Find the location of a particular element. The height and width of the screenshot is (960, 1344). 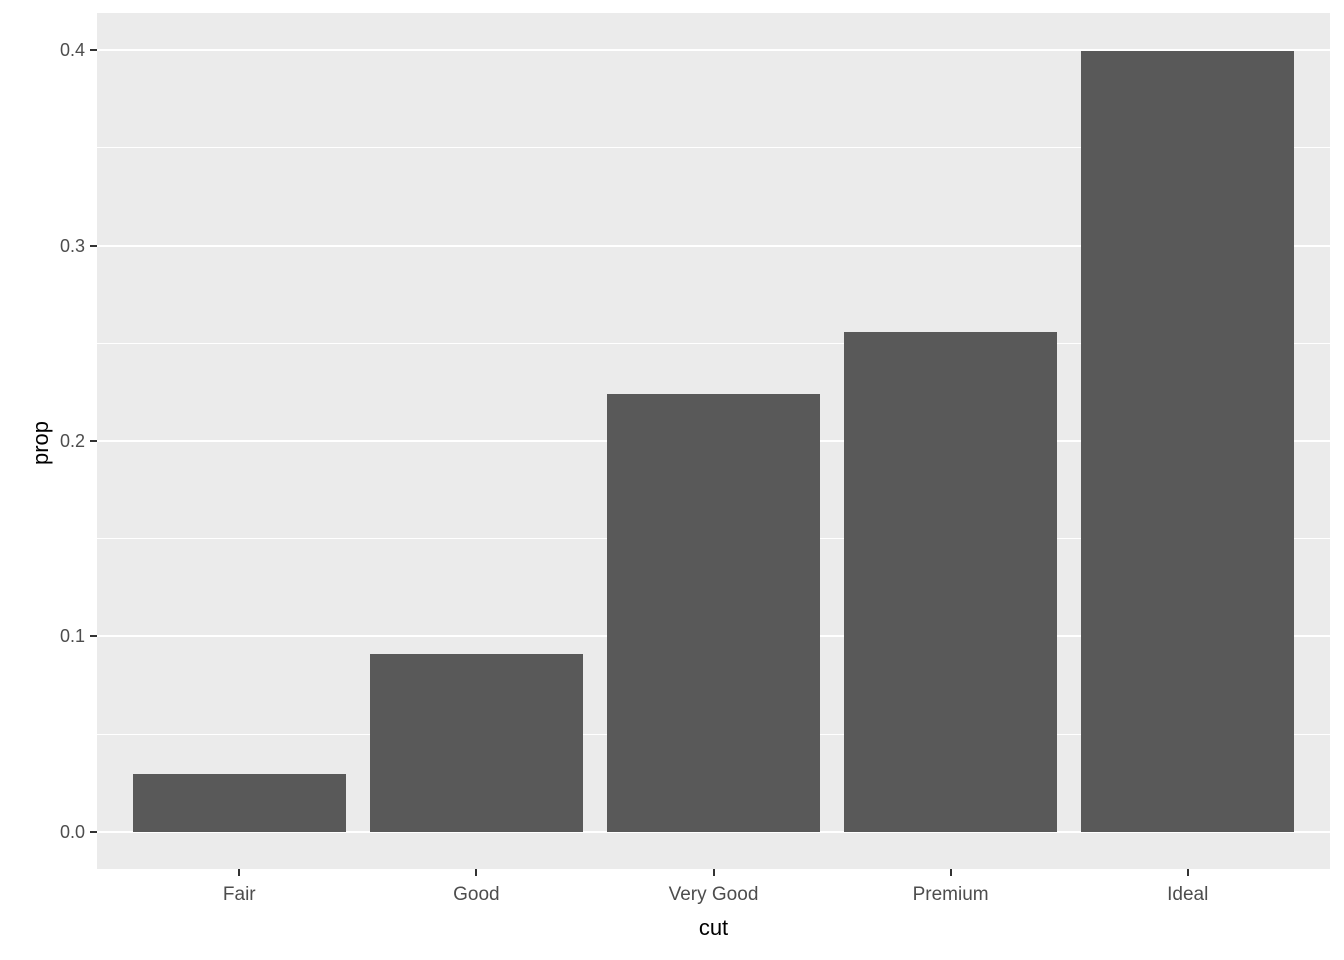

bar-premium is located at coordinates (950, 582).